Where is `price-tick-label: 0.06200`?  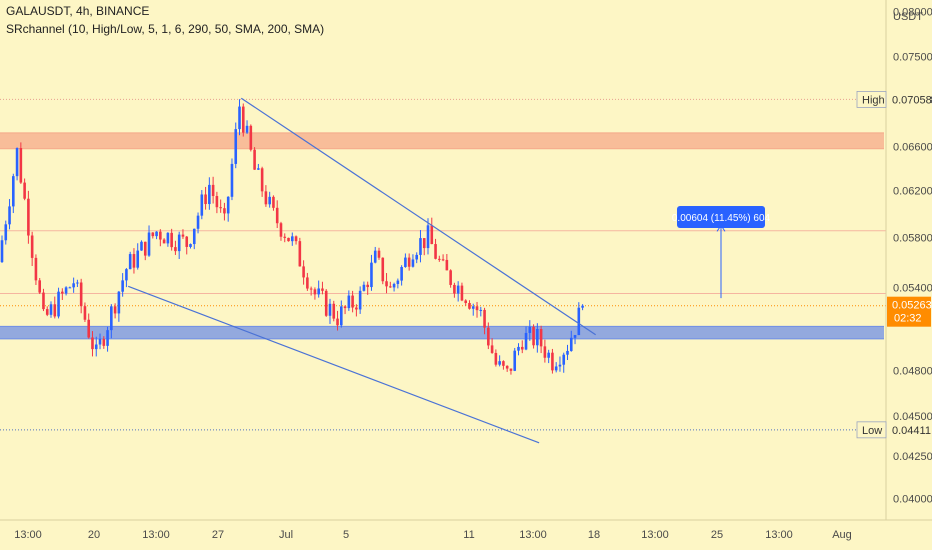
price-tick-label: 0.06200 is located at coordinates (912, 192).